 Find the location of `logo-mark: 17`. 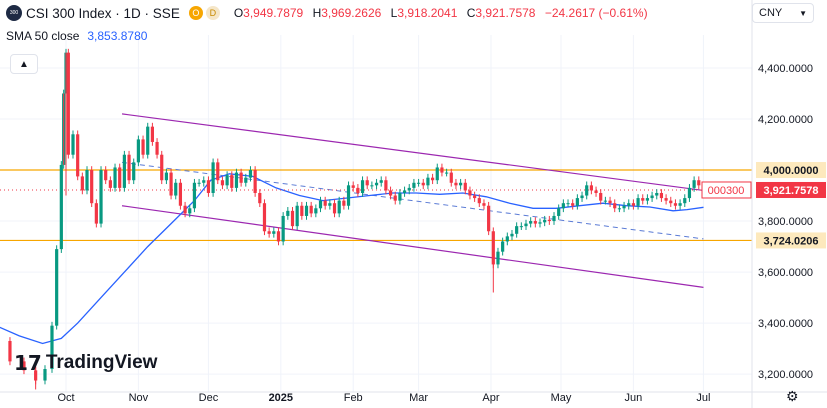

logo-mark: 17 is located at coordinates (28, 363).